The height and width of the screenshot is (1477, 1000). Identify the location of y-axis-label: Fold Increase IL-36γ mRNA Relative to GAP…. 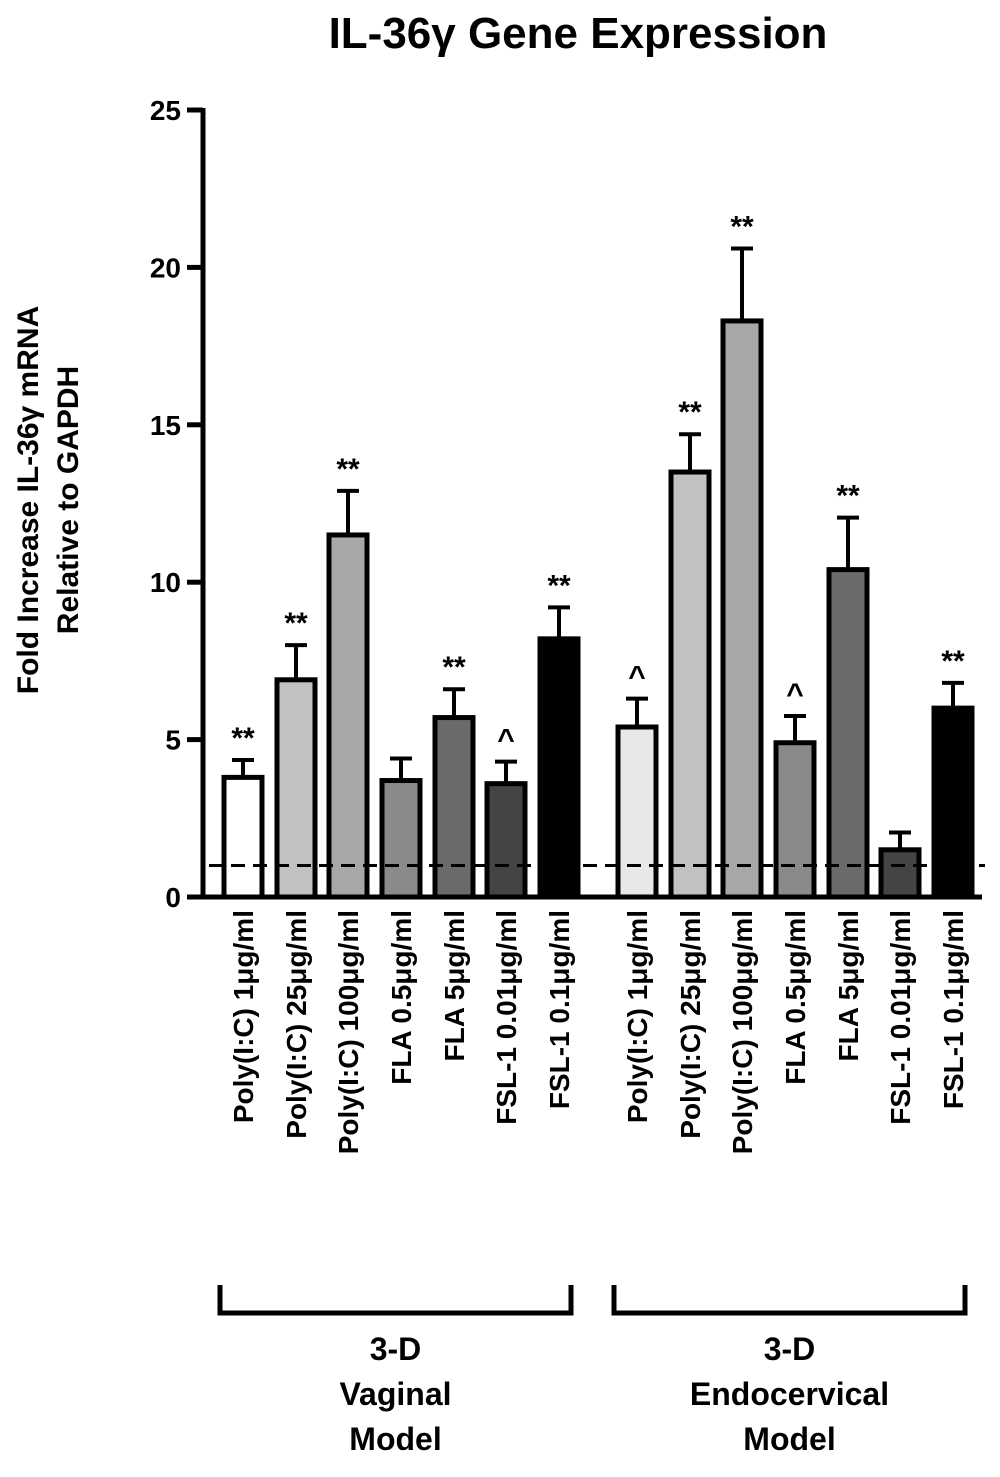
(48, 500).